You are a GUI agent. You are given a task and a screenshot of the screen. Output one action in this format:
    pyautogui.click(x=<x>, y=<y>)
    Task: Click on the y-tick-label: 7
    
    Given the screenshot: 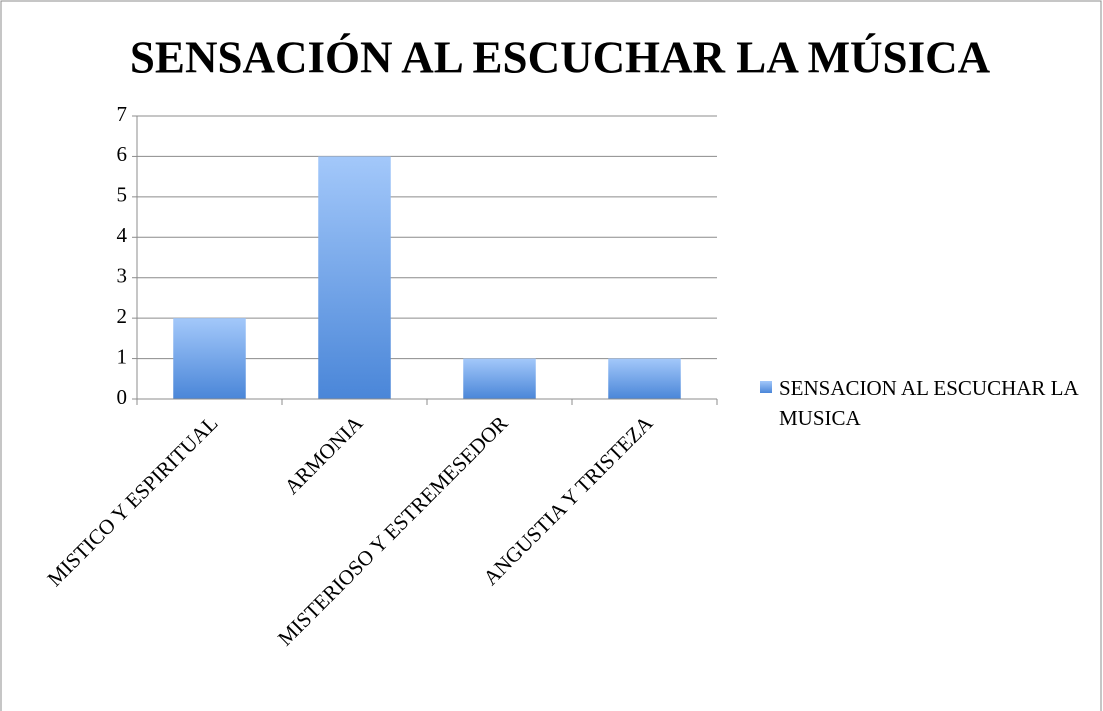 What is the action you would take?
    pyautogui.click(x=122, y=114)
    